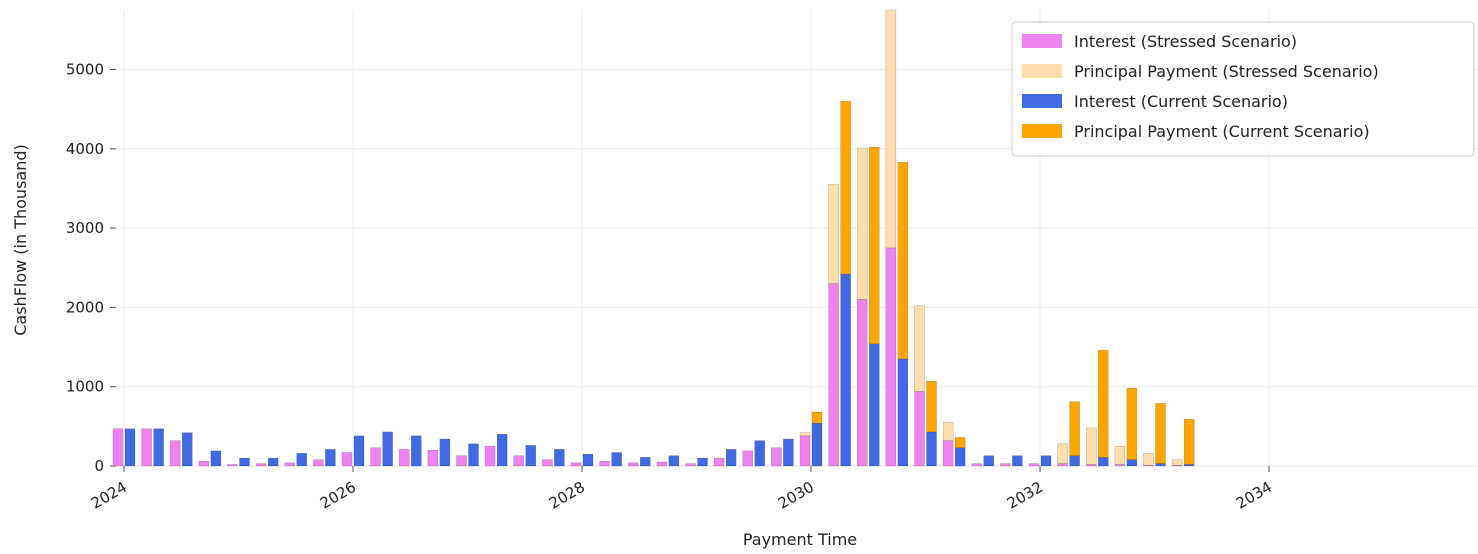 The image size is (1478, 554). I want to click on legend-frame, so click(1243, 89).